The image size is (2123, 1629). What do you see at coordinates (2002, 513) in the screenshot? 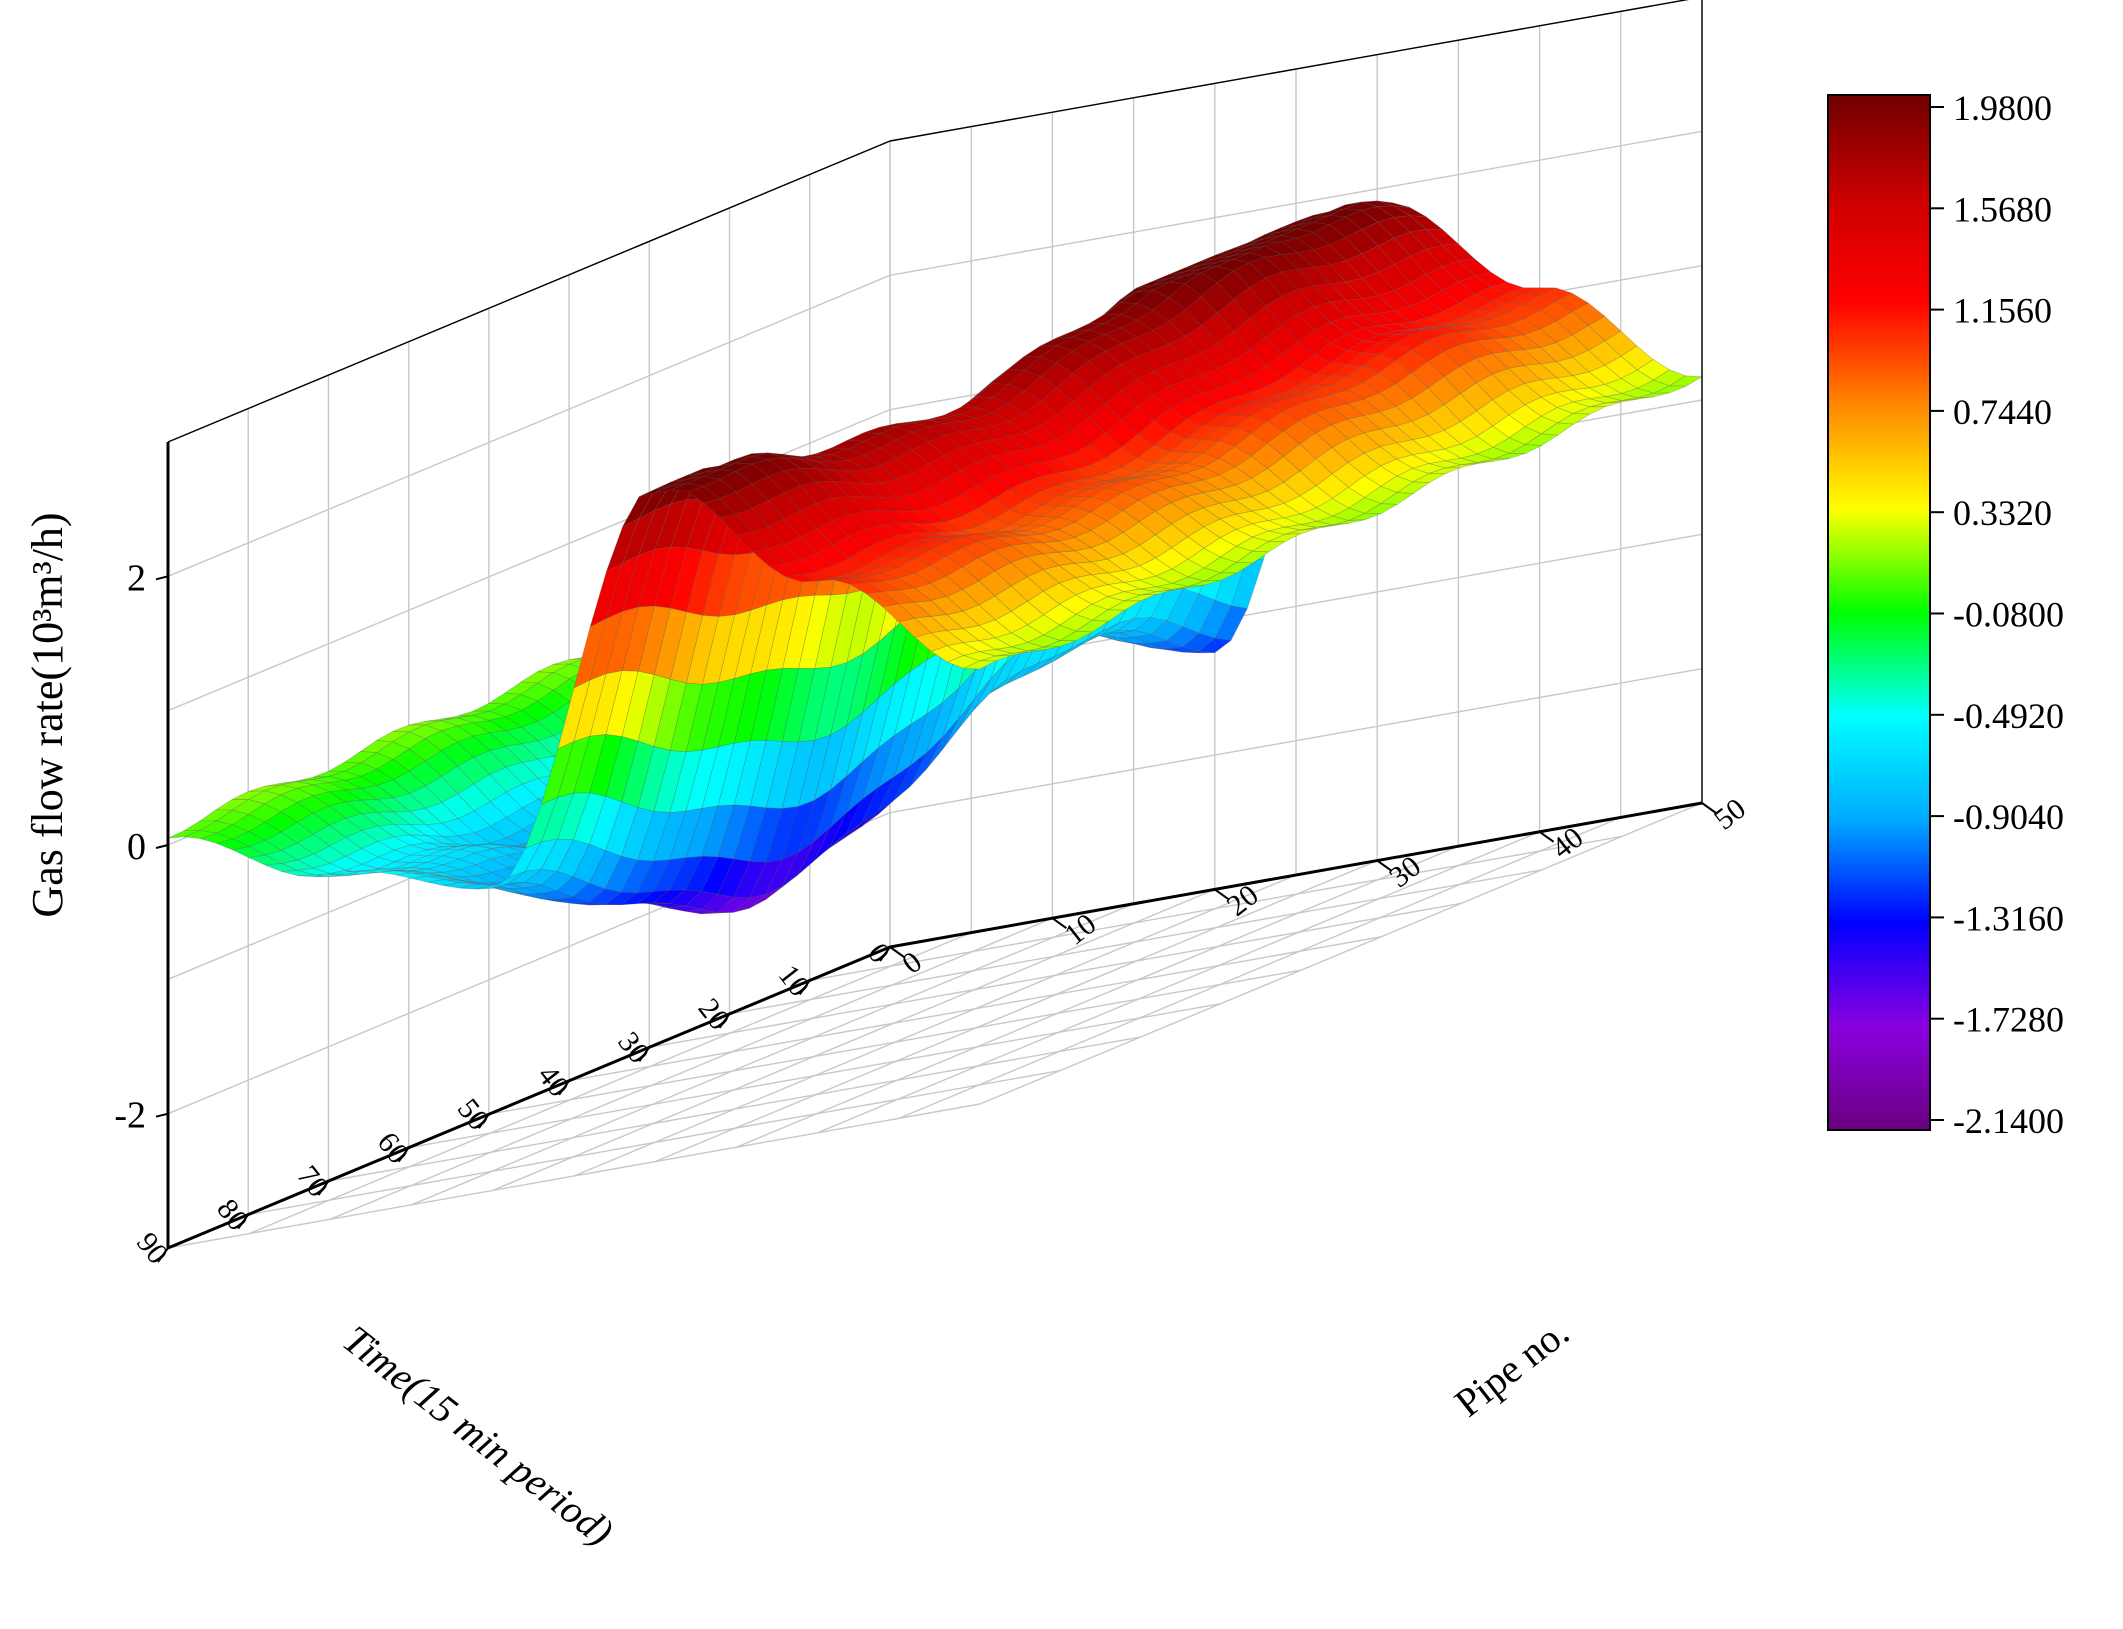
I see `colorbar-tick-label: 0.3320` at bounding box center [2002, 513].